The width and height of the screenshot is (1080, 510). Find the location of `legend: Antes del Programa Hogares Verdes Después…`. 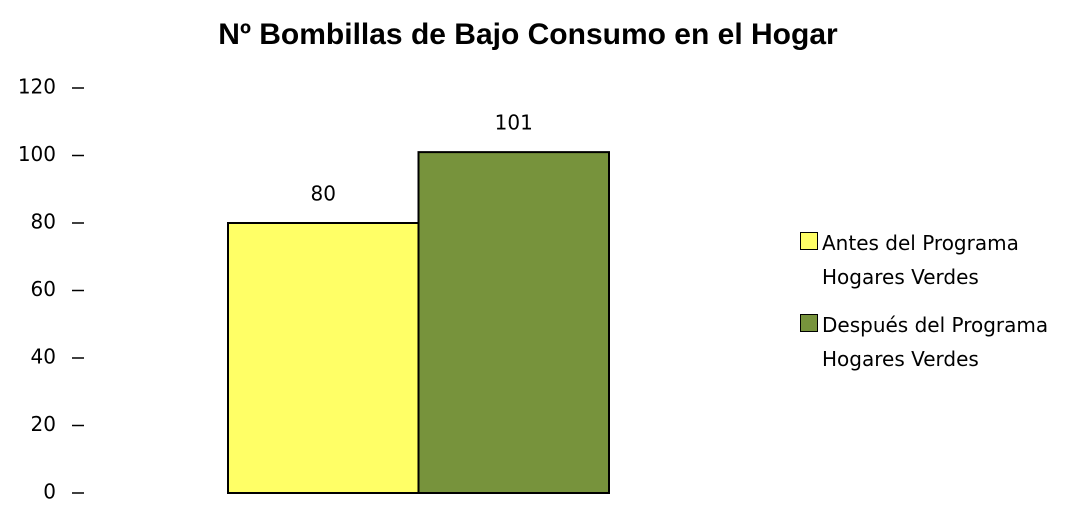

legend: Antes del Programa Hogares Verdes Después… is located at coordinates (935, 308).